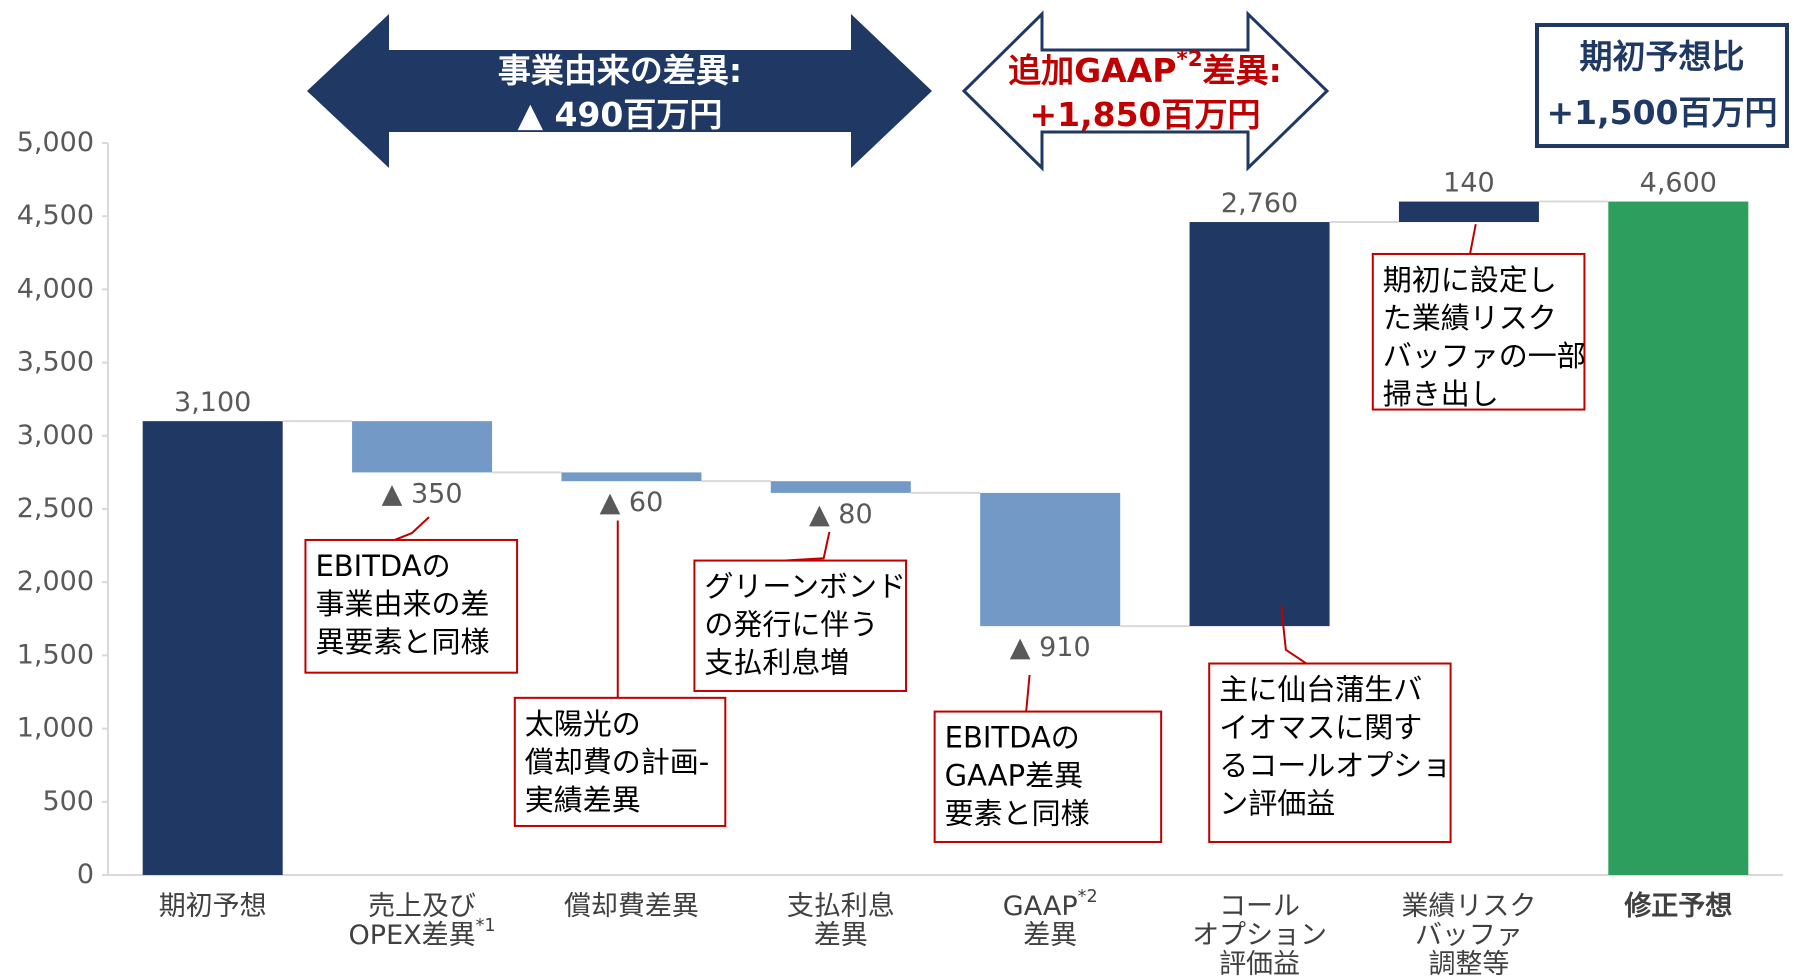  Describe the element at coordinates (1320, 690) in the screenshot. I see `annotation-text: 主に仙台蒲生バ` at that location.